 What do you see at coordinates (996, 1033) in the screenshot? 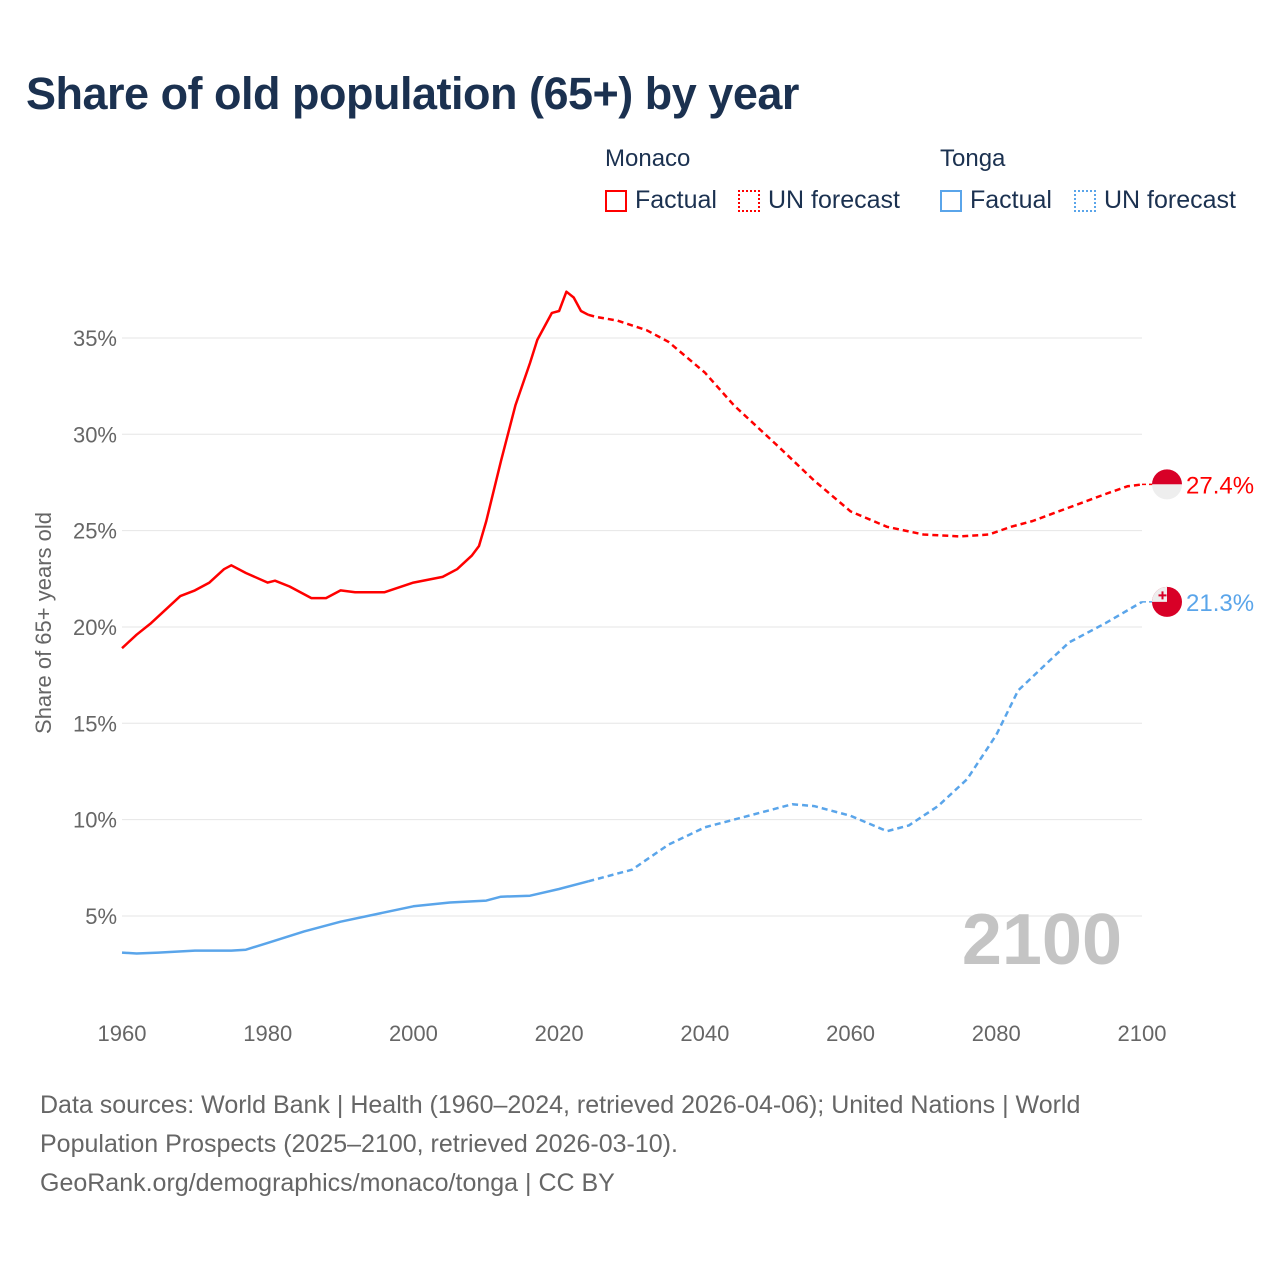
I see `x-tick-label: 2080` at bounding box center [996, 1033].